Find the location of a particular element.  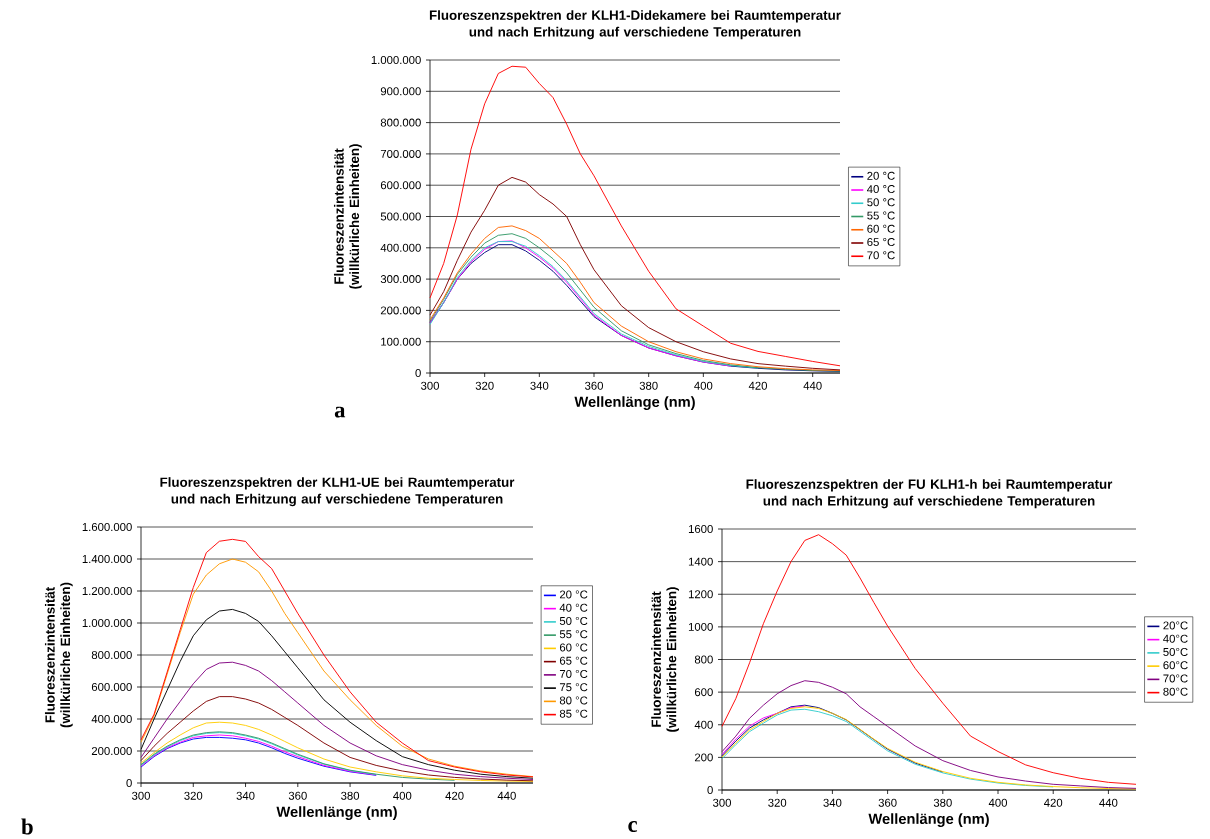

y-tick-label: 900.000 is located at coordinates (400, 91).